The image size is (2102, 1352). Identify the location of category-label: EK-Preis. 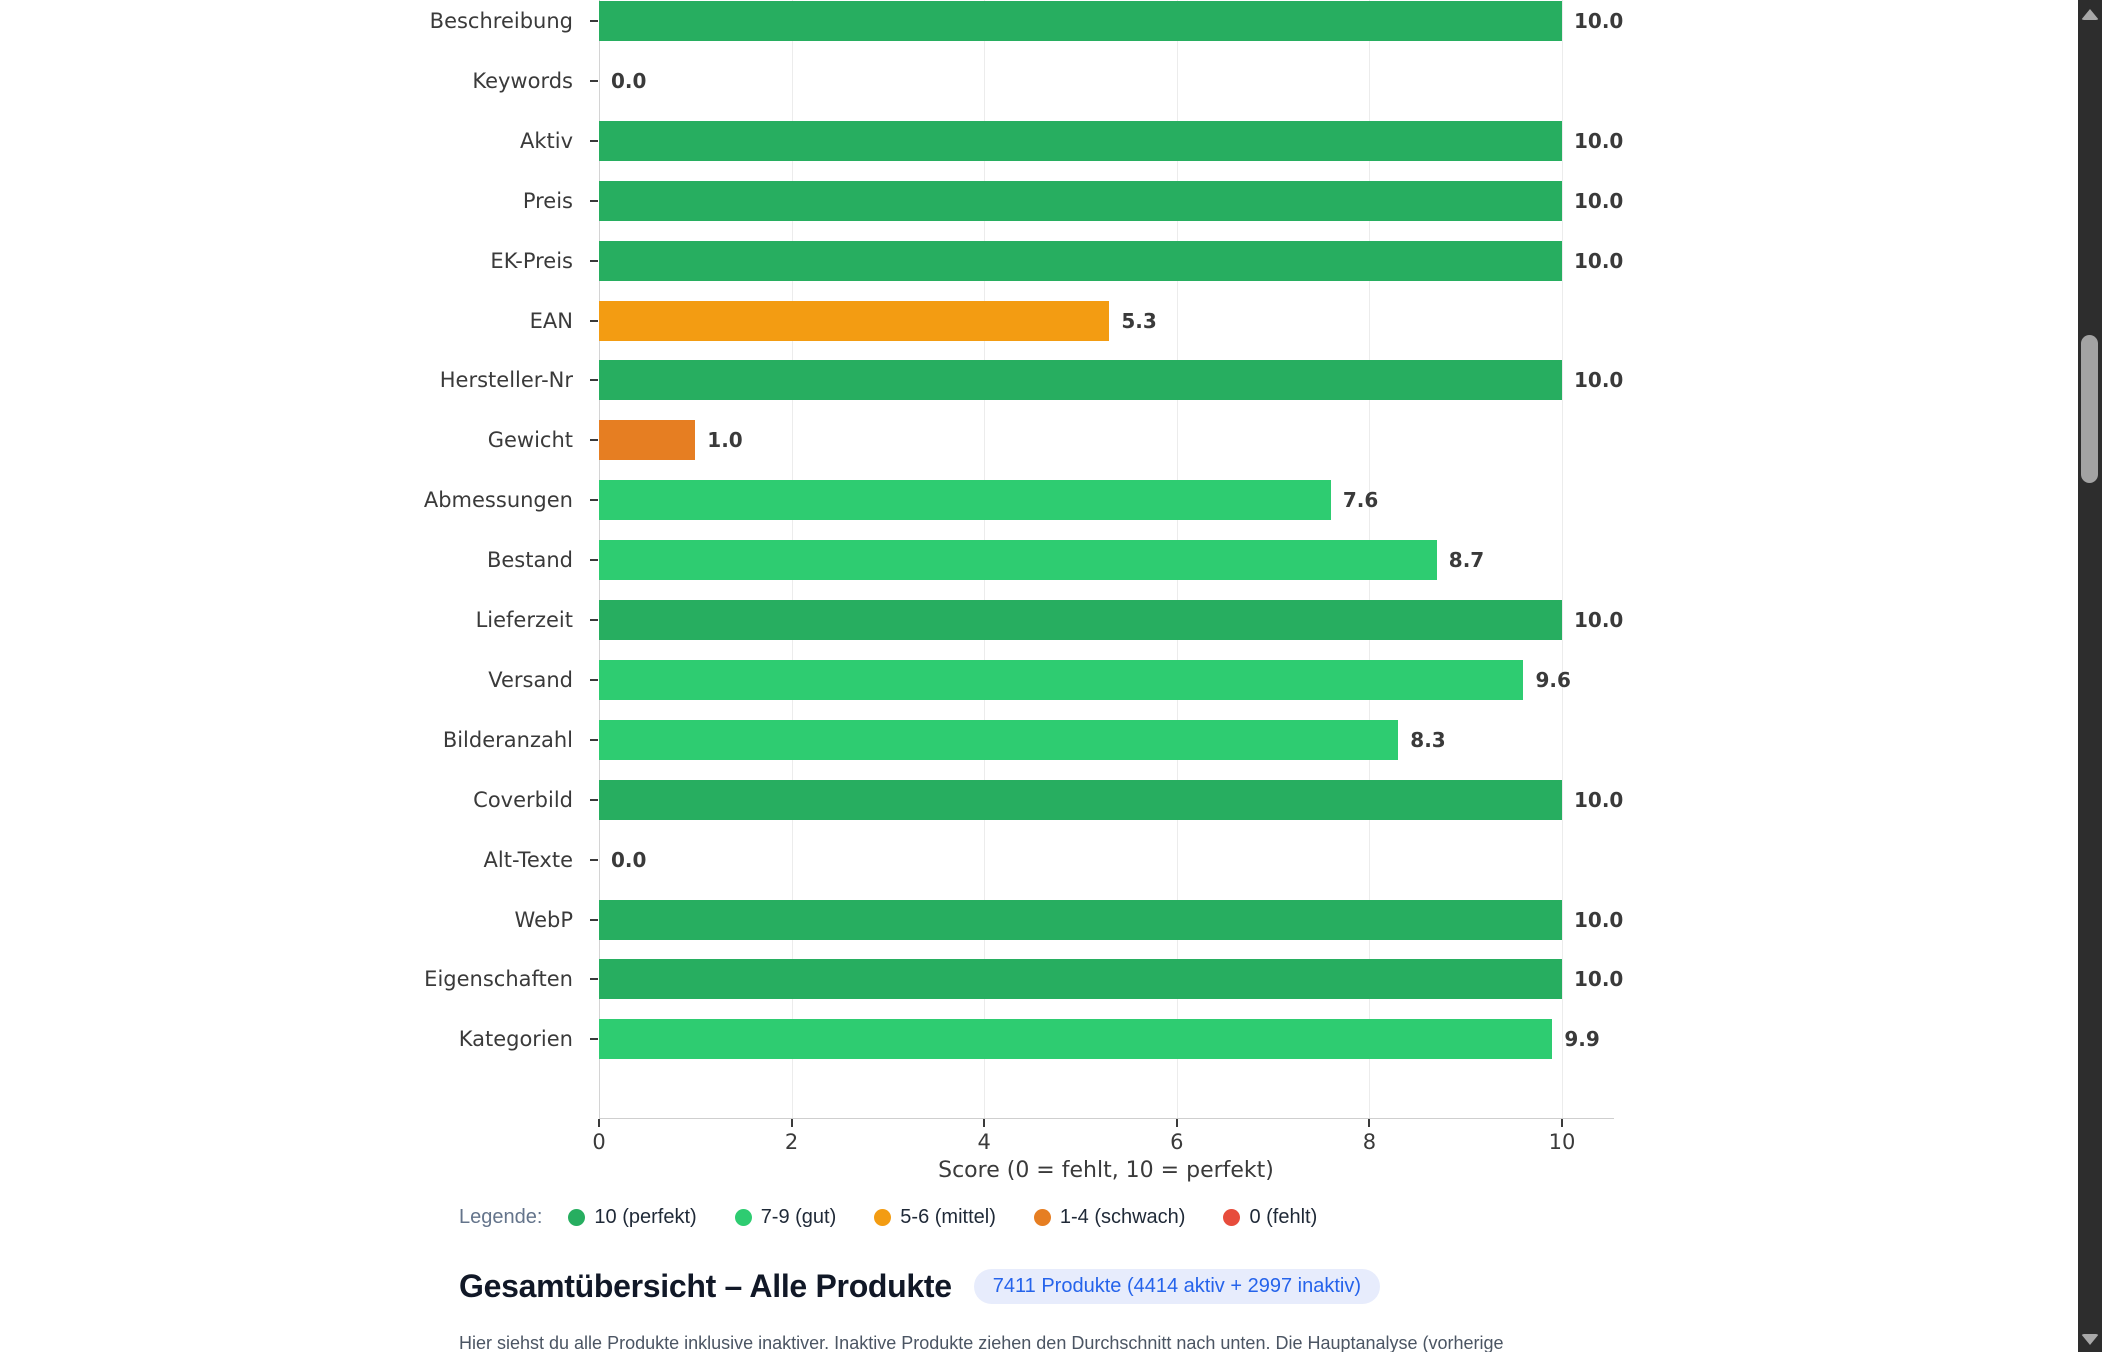
(531, 260).